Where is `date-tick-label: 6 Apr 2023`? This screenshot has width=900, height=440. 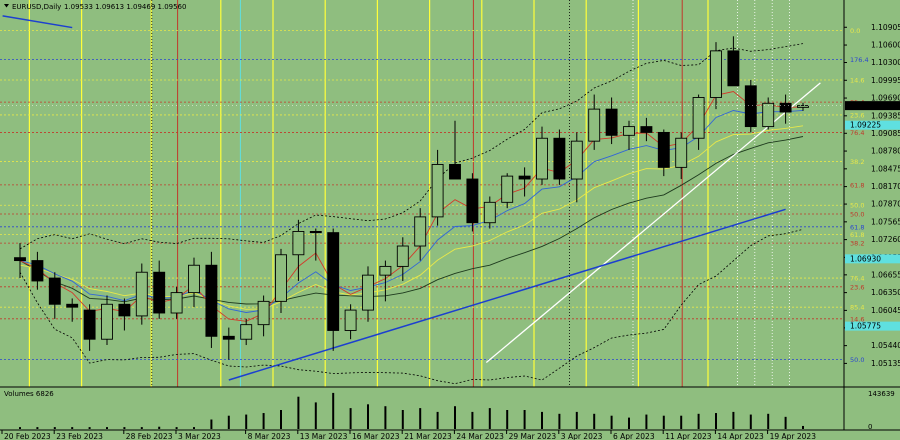 date-tick-label: 6 Apr 2023 is located at coordinates (634, 436).